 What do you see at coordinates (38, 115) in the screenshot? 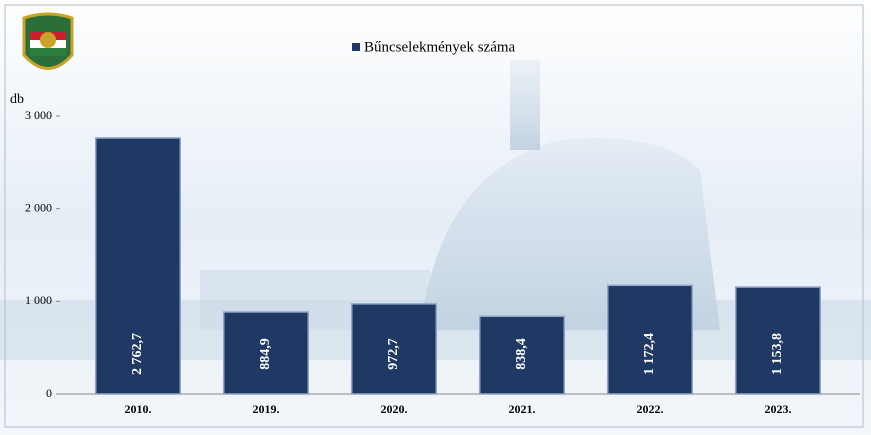
I see `y-tick-label: 3 000` at bounding box center [38, 115].